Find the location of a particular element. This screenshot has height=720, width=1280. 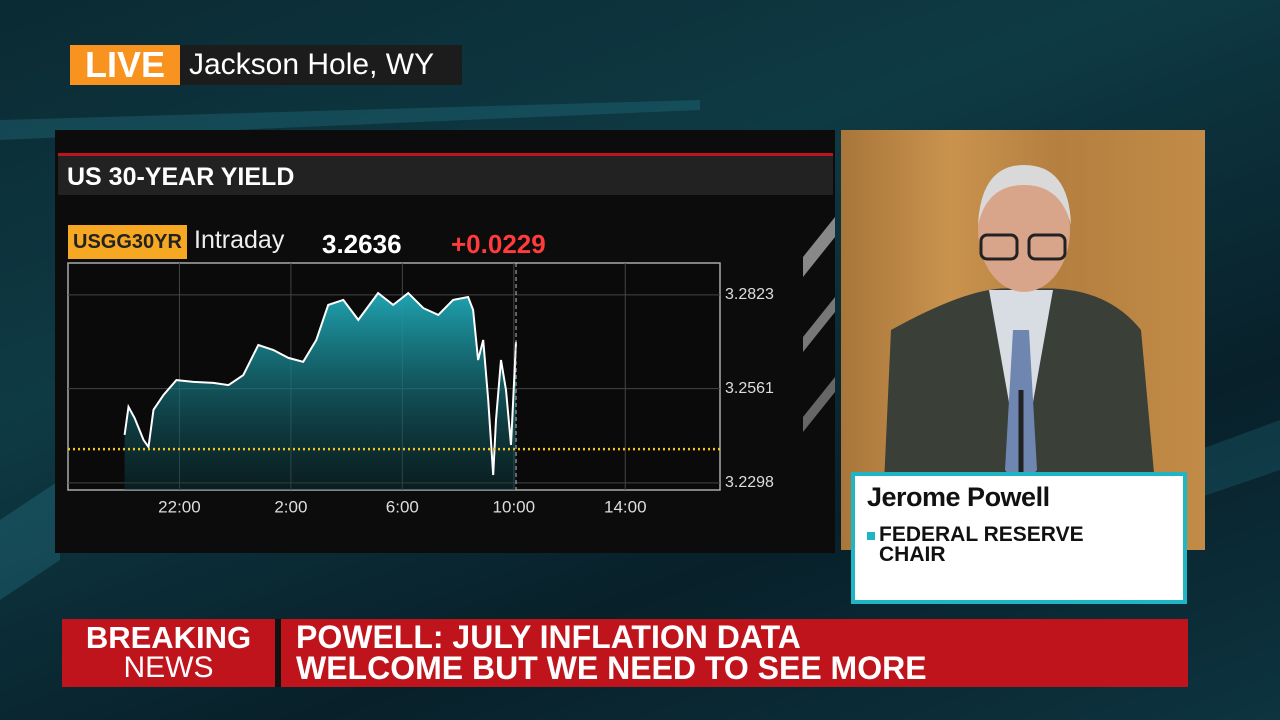

period: Intraday is located at coordinates (239, 240).